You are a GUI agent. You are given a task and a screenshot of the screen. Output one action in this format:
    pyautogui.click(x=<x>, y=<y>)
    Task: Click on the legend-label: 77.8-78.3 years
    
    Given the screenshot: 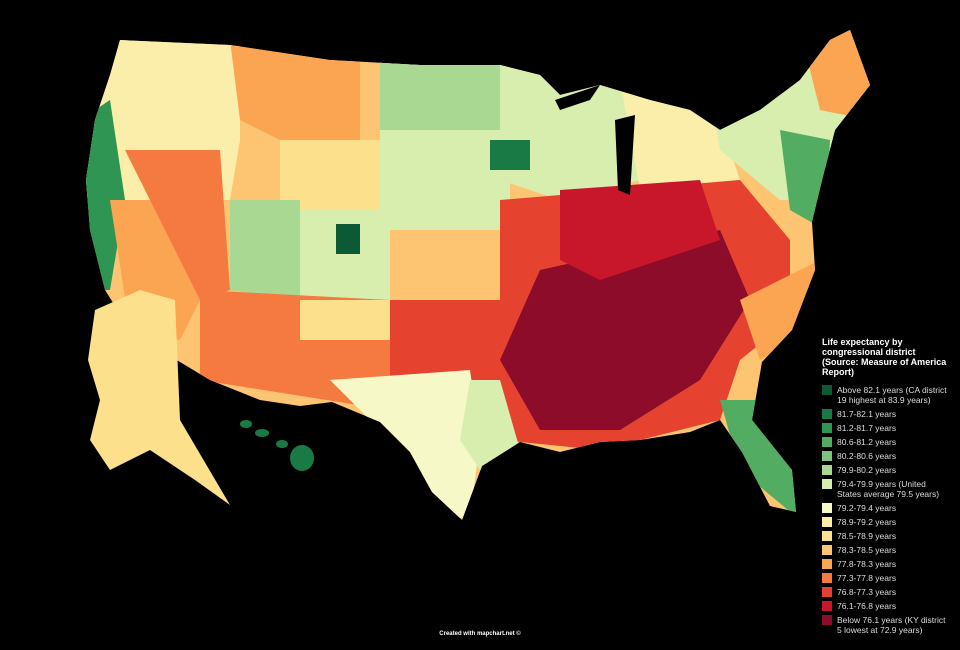 What is the action you would take?
    pyautogui.click(x=867, y=564)
    